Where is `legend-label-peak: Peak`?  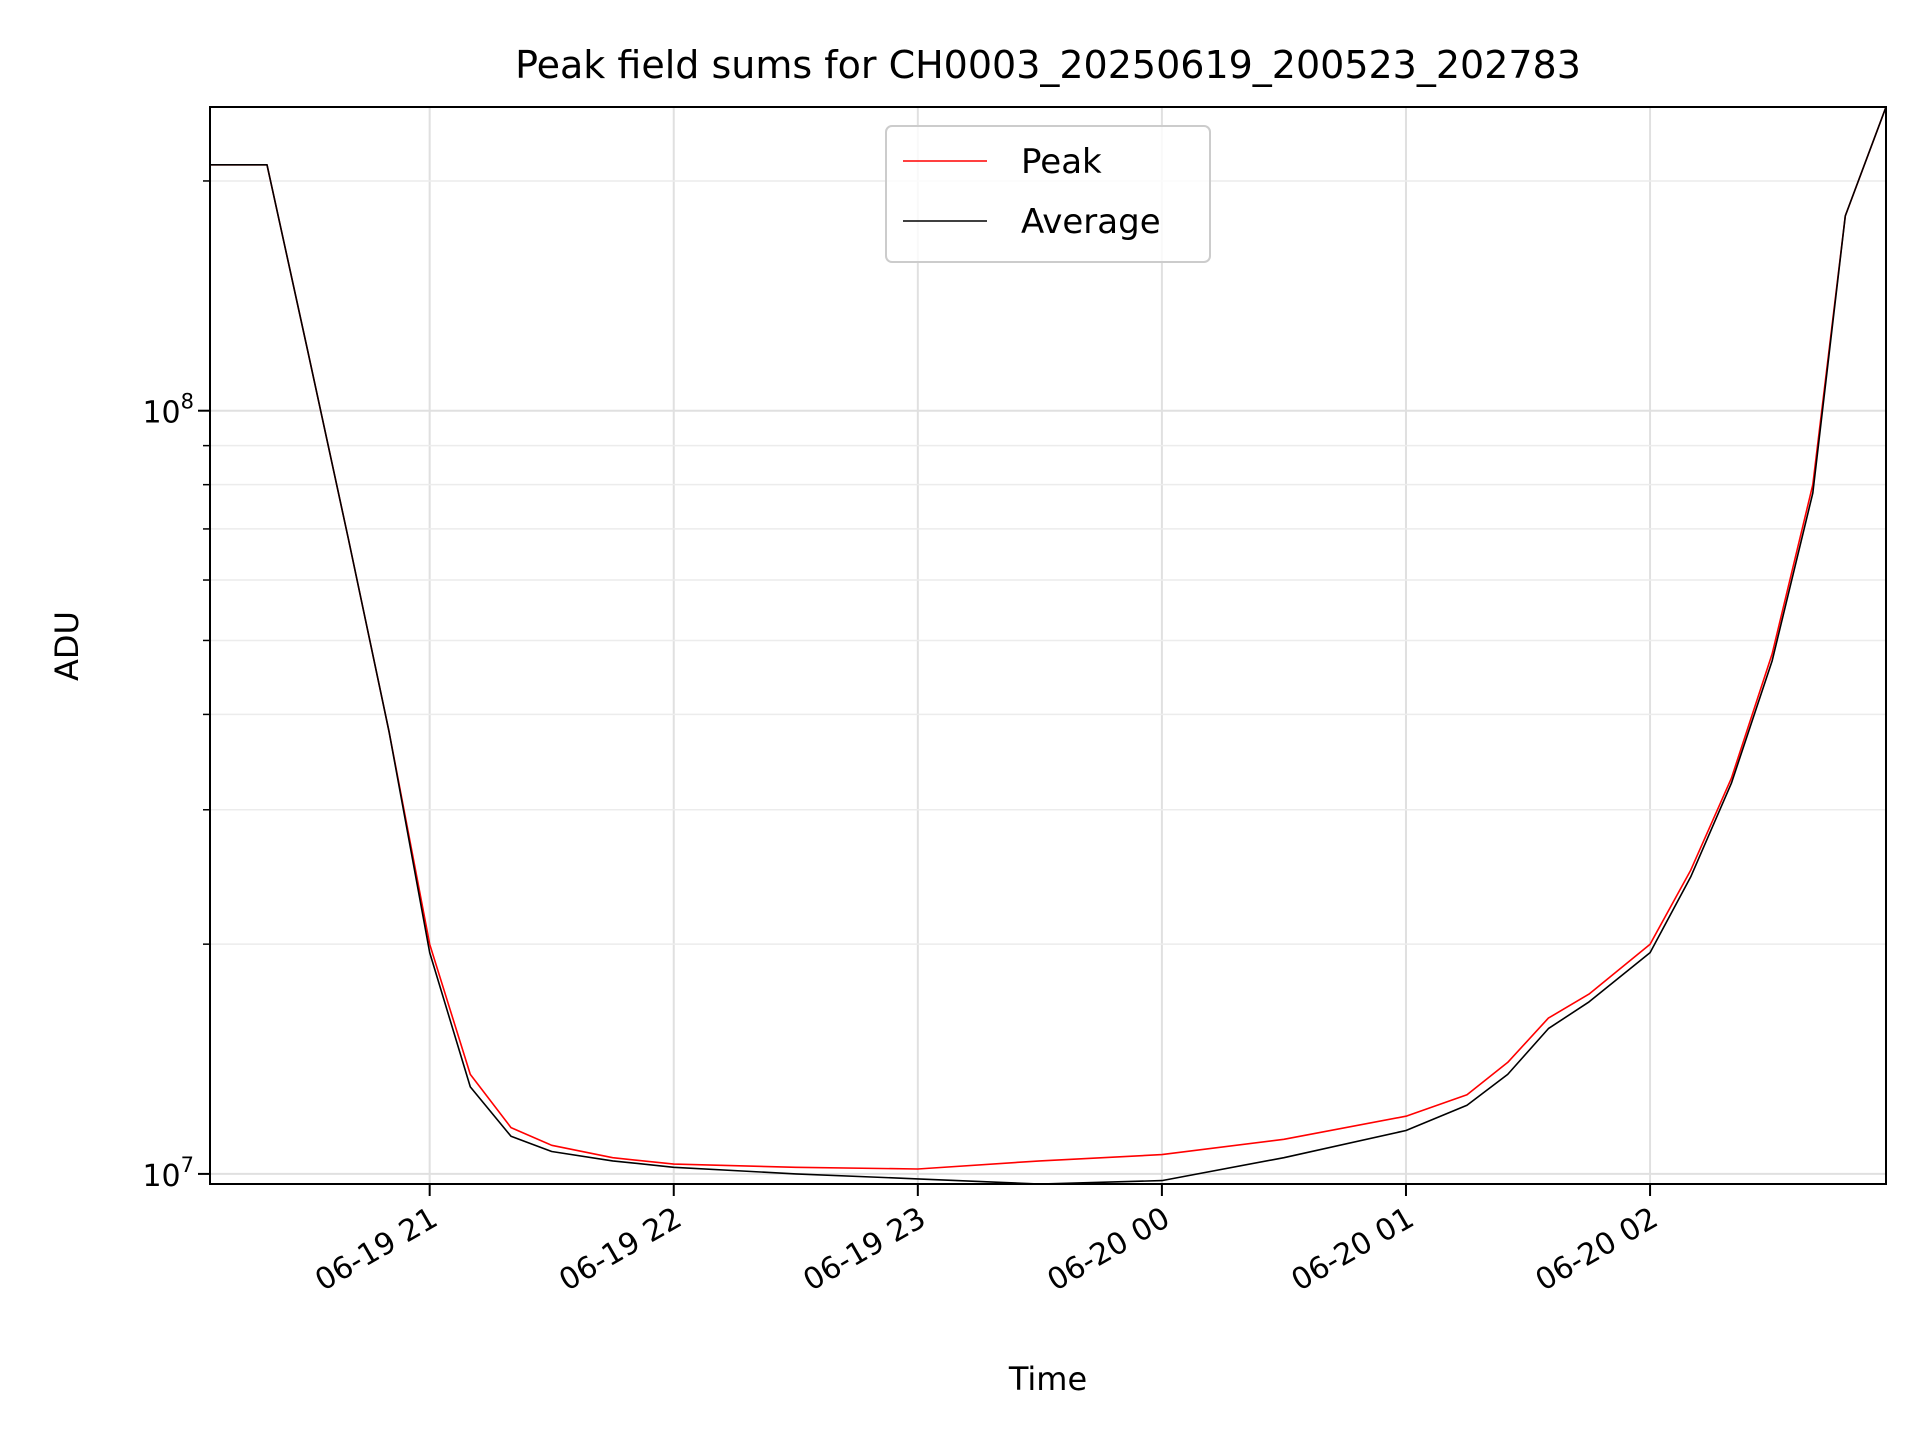
legend-label-peak: Peak is located at coordinates (1061, 162).